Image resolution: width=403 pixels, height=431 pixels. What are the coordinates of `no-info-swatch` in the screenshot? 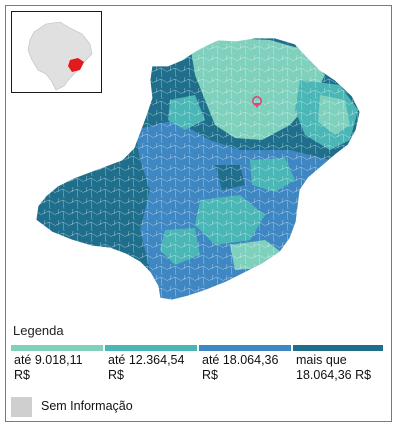 It's located at (21, 407).